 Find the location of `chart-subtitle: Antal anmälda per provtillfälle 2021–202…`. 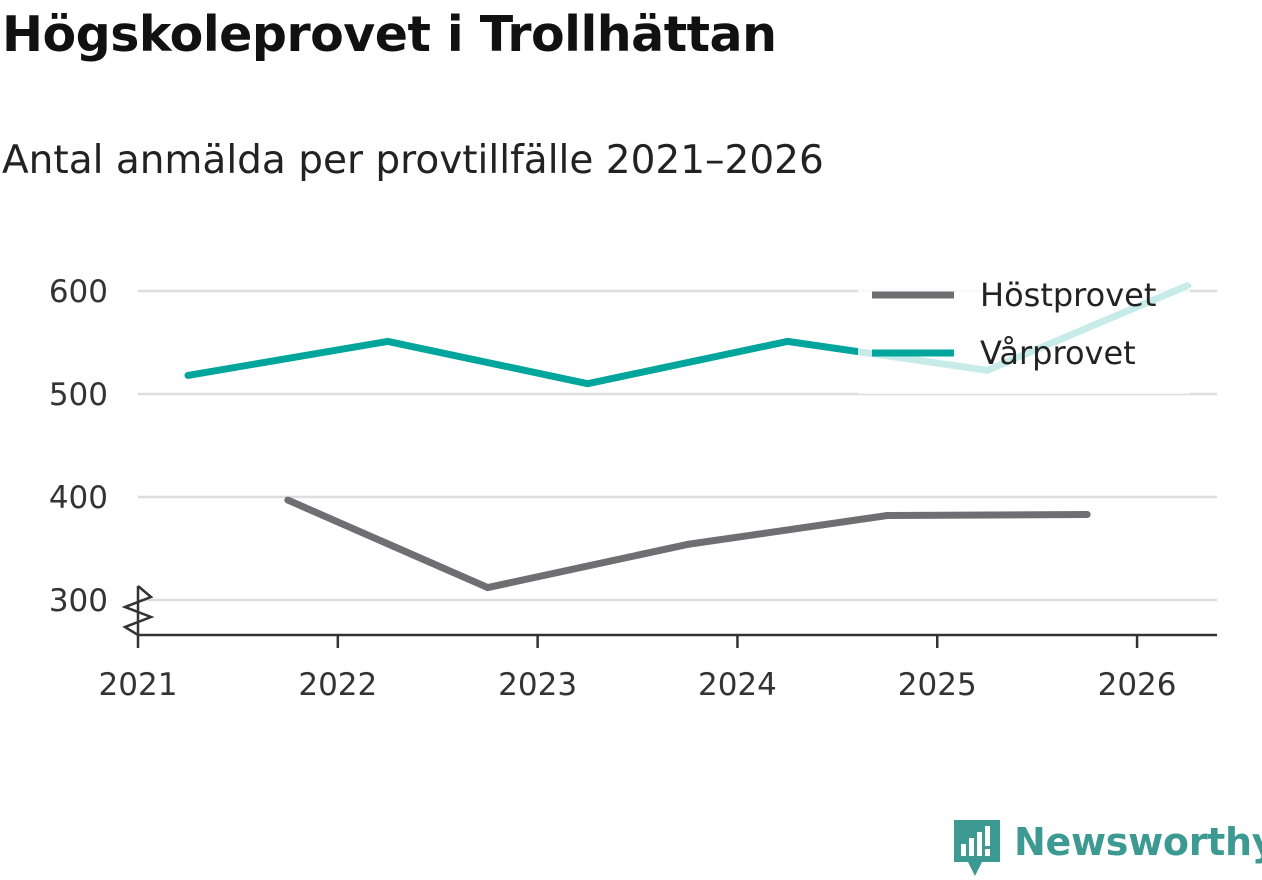

chart-subtitle: Antal anmälda per provtillfälle 2021–202… is located at coordinates (413, 160).